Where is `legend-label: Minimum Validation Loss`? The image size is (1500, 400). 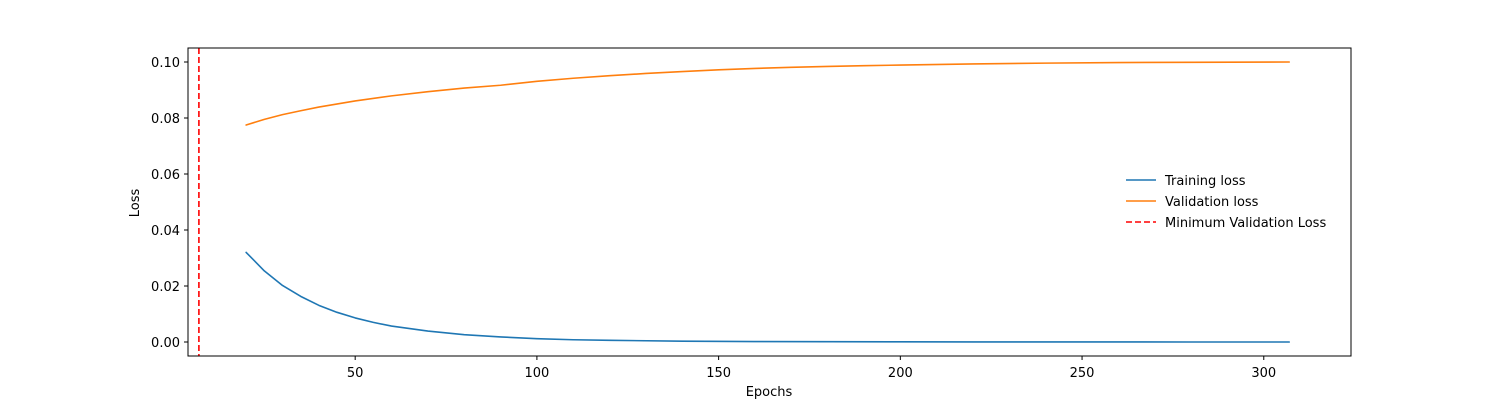
legend-label: Minimum Validation Loss is located at coordinates (1245, 223).